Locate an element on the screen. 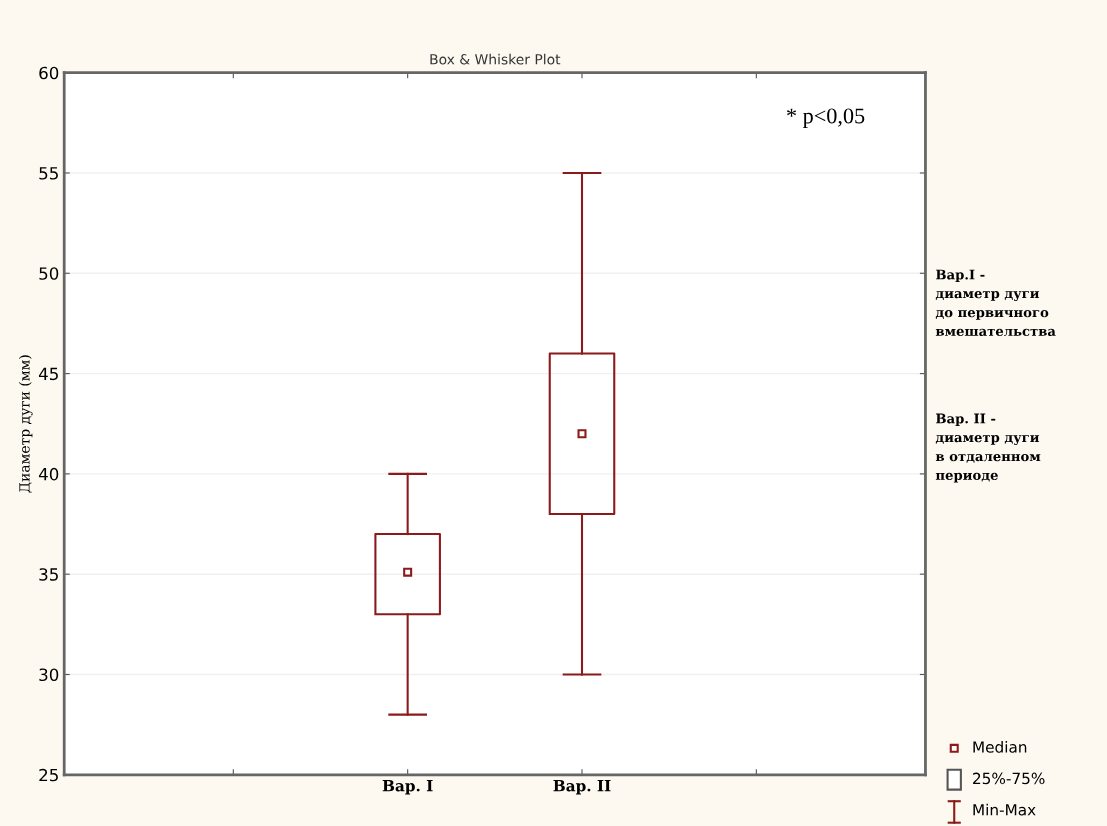 The width and height of the screenshot is (1107, 826). y-tick-label: 35 is located at coordinates (48, 574).